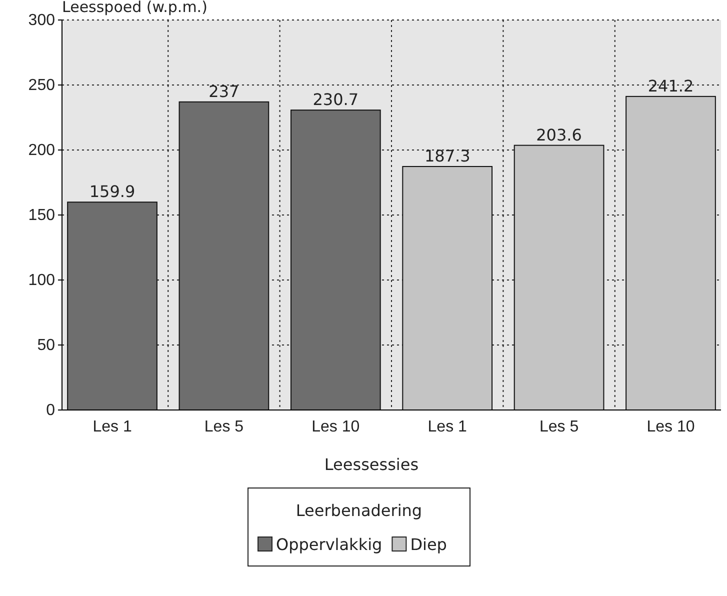  Describe the element at coordinates (135, 8) in the screenshot. I see `y-axis-title: Leesspoed (w.p.m.)` at that location.